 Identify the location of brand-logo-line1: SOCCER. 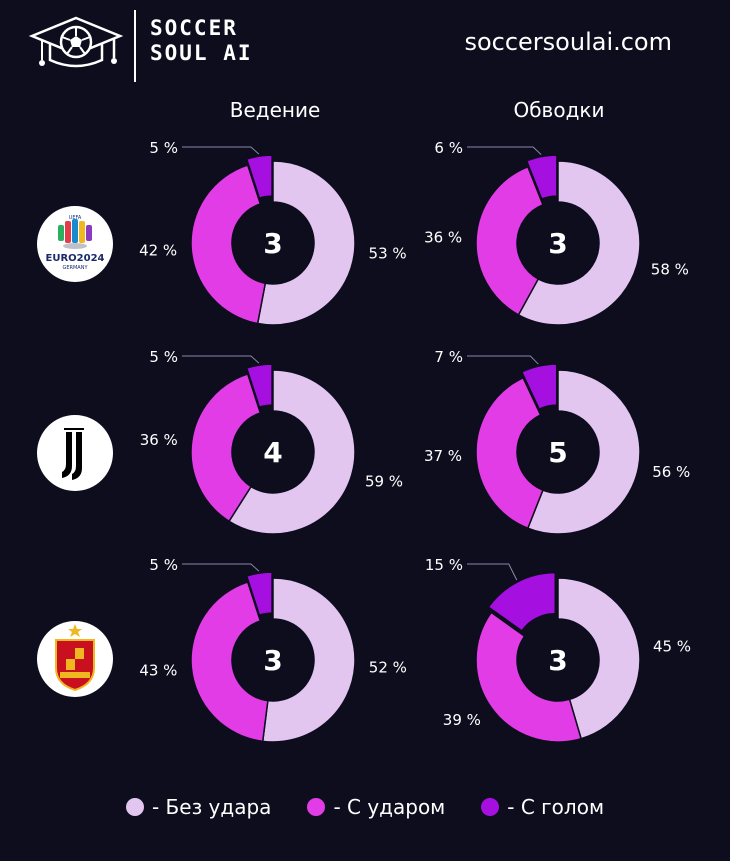
(194, 28).